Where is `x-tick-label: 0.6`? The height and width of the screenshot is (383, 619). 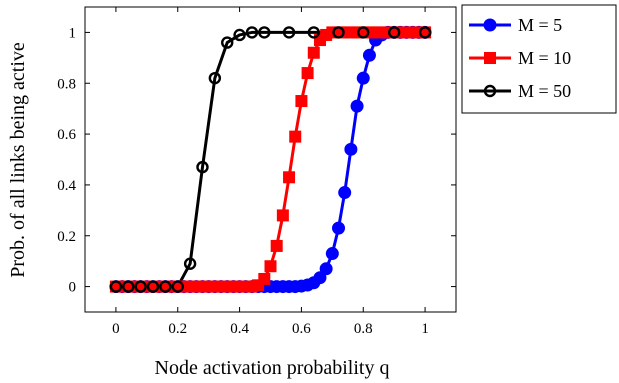
x-tick-label: 0.6 is located at coordinates (301, 329).